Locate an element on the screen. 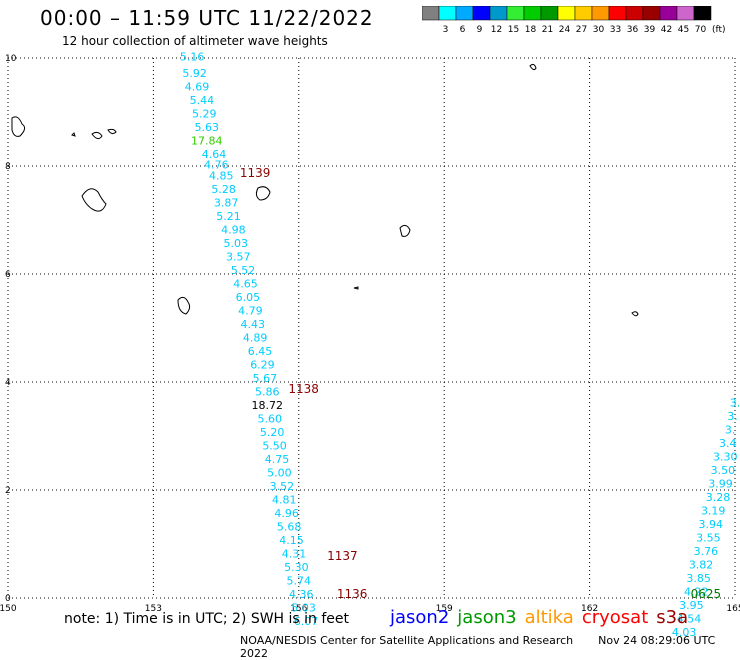  lon-tick-label: 150 is located at coordinates (8, 609).